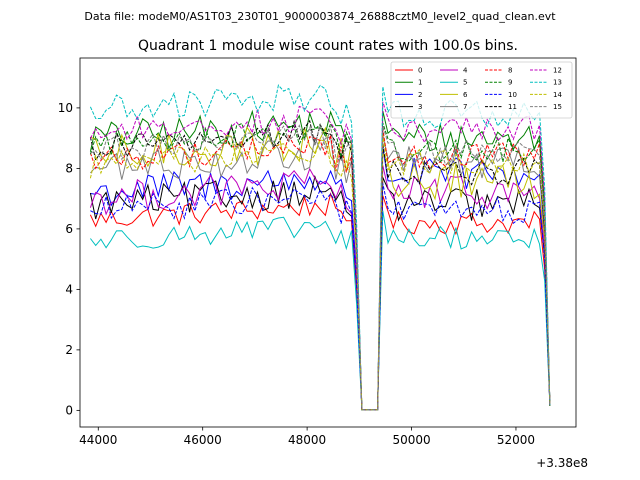  I want to click on legend-label-5: 5, so click(465, 83).